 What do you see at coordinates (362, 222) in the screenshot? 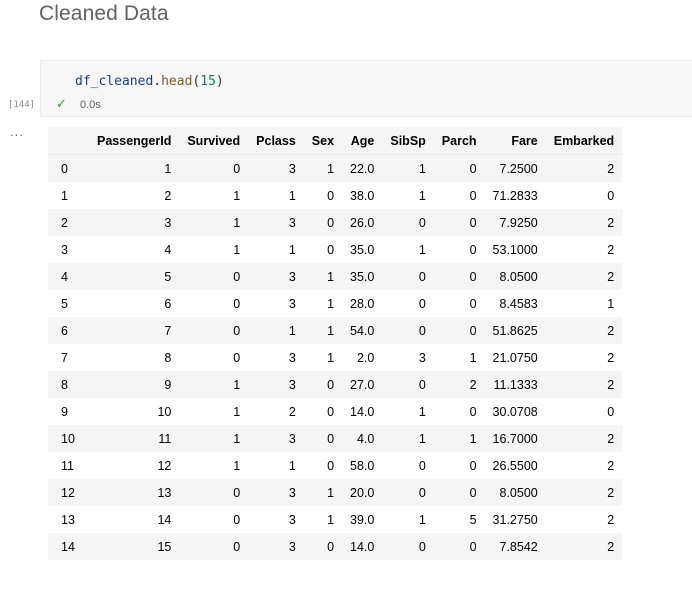
I see `table-cell: 26.0` at bounding box center [362, 222].